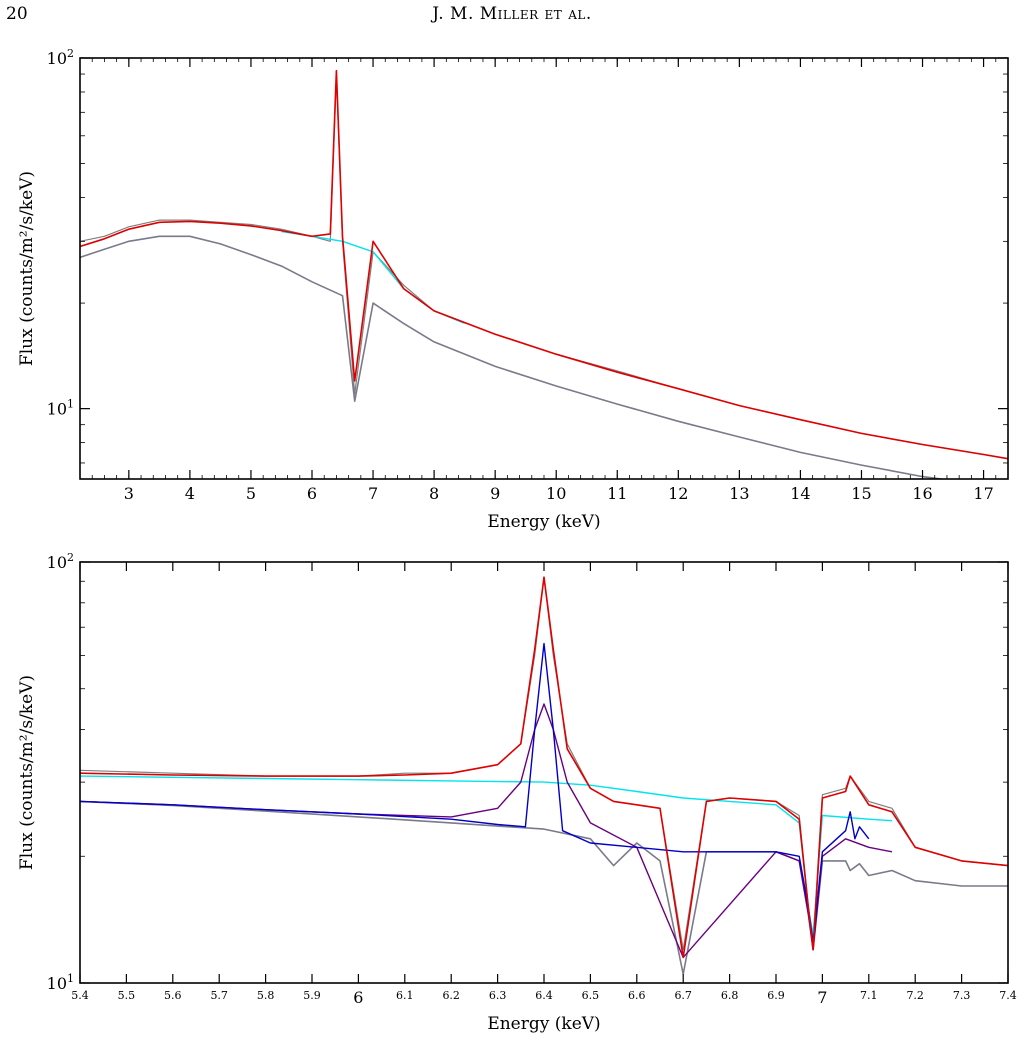 Image resolution: width=1024 pixels, height=1042 pixels. What do you see at coordinates (251, 493) in the screenshot?
I see `x-tick-label: 5` at bounding box center [251, 493].